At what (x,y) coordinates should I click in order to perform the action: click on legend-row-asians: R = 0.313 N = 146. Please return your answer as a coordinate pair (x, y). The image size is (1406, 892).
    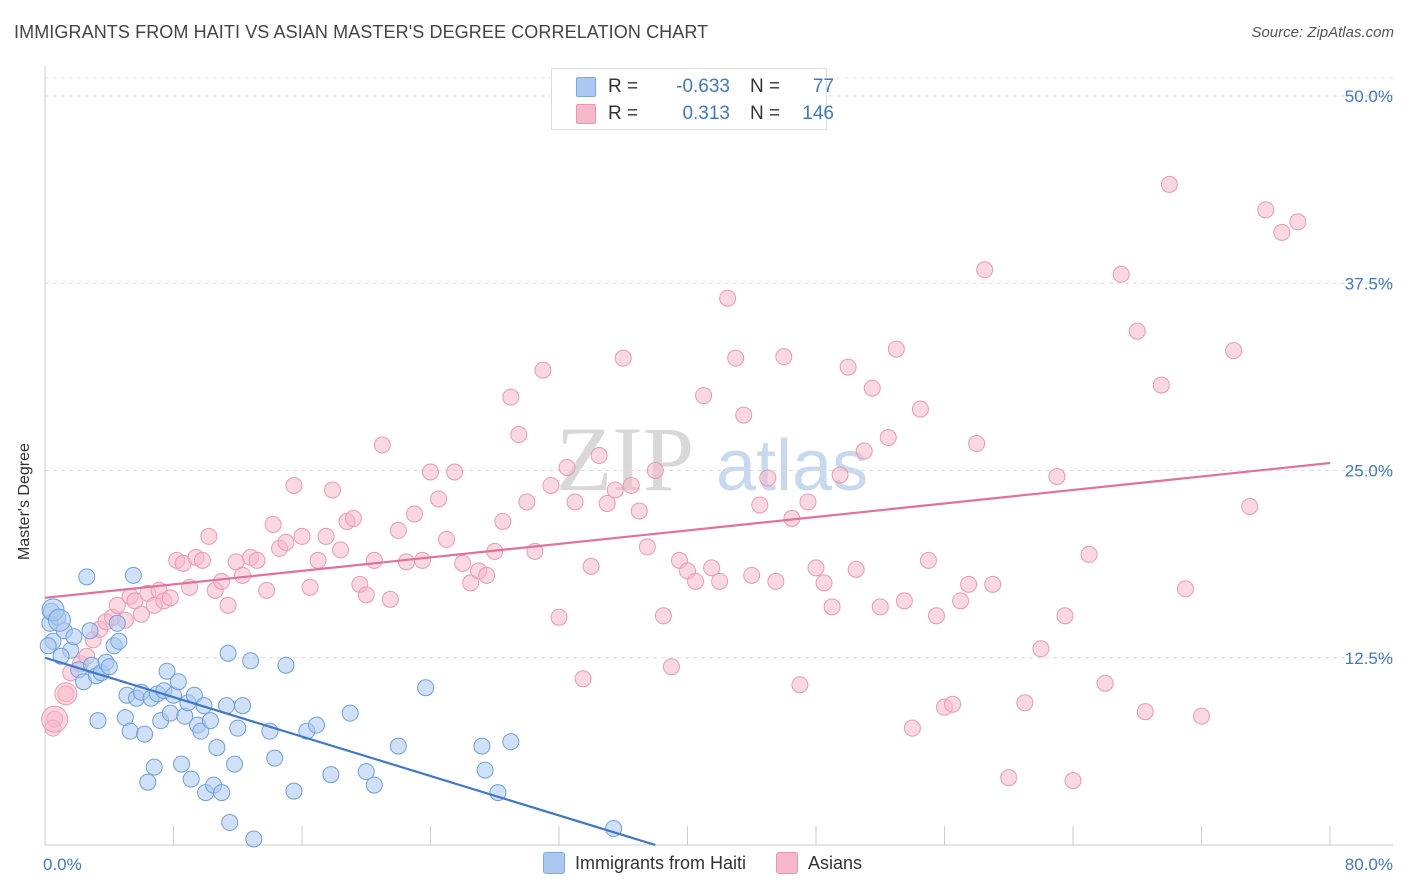
    Looking at the image, I should click on (705, 114).